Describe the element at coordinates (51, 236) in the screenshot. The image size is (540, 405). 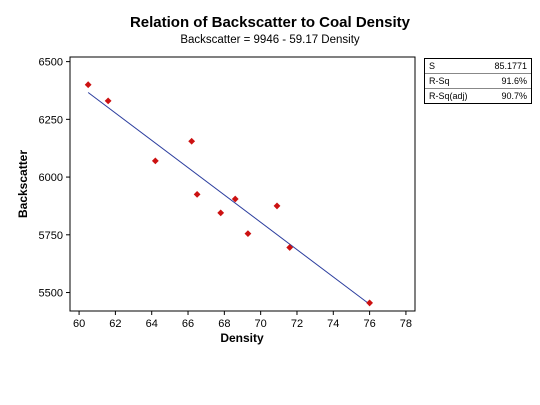
I see `y-tick-label: 5750` at that location.